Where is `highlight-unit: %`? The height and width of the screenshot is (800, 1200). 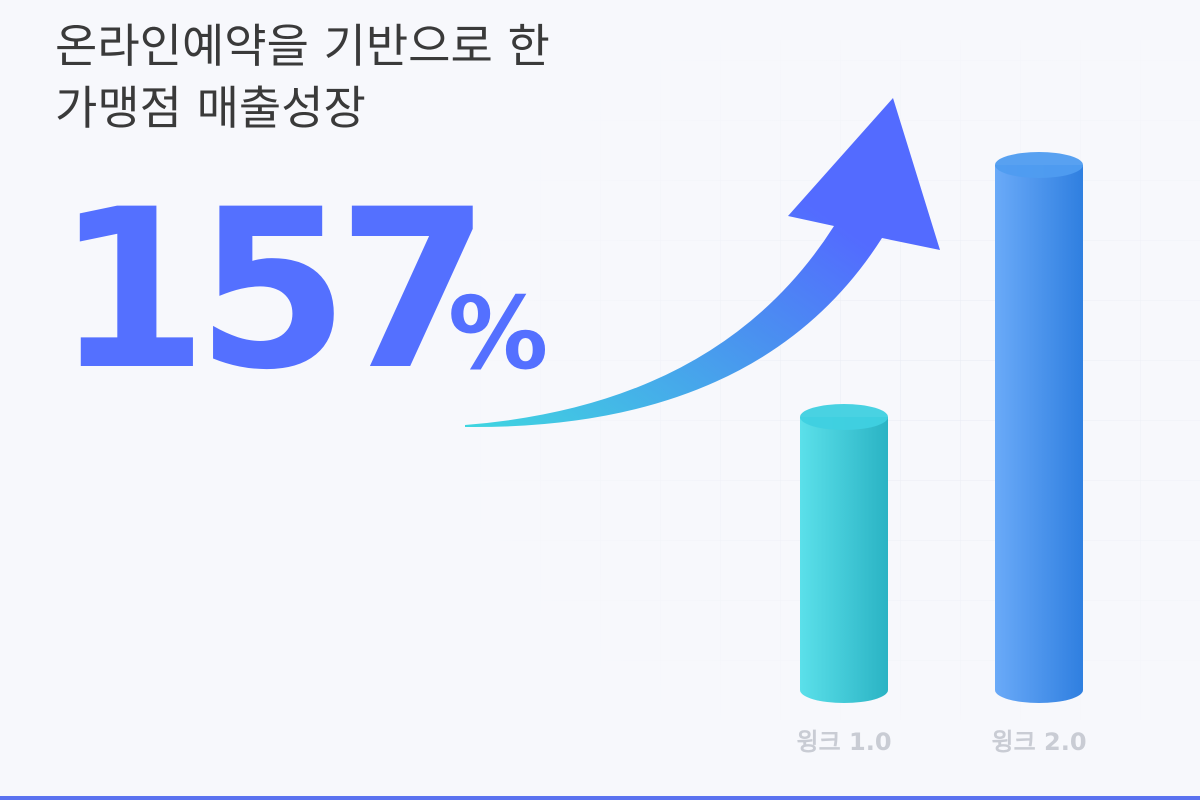
highlight-unit: % is located at coordinates (498, 333).